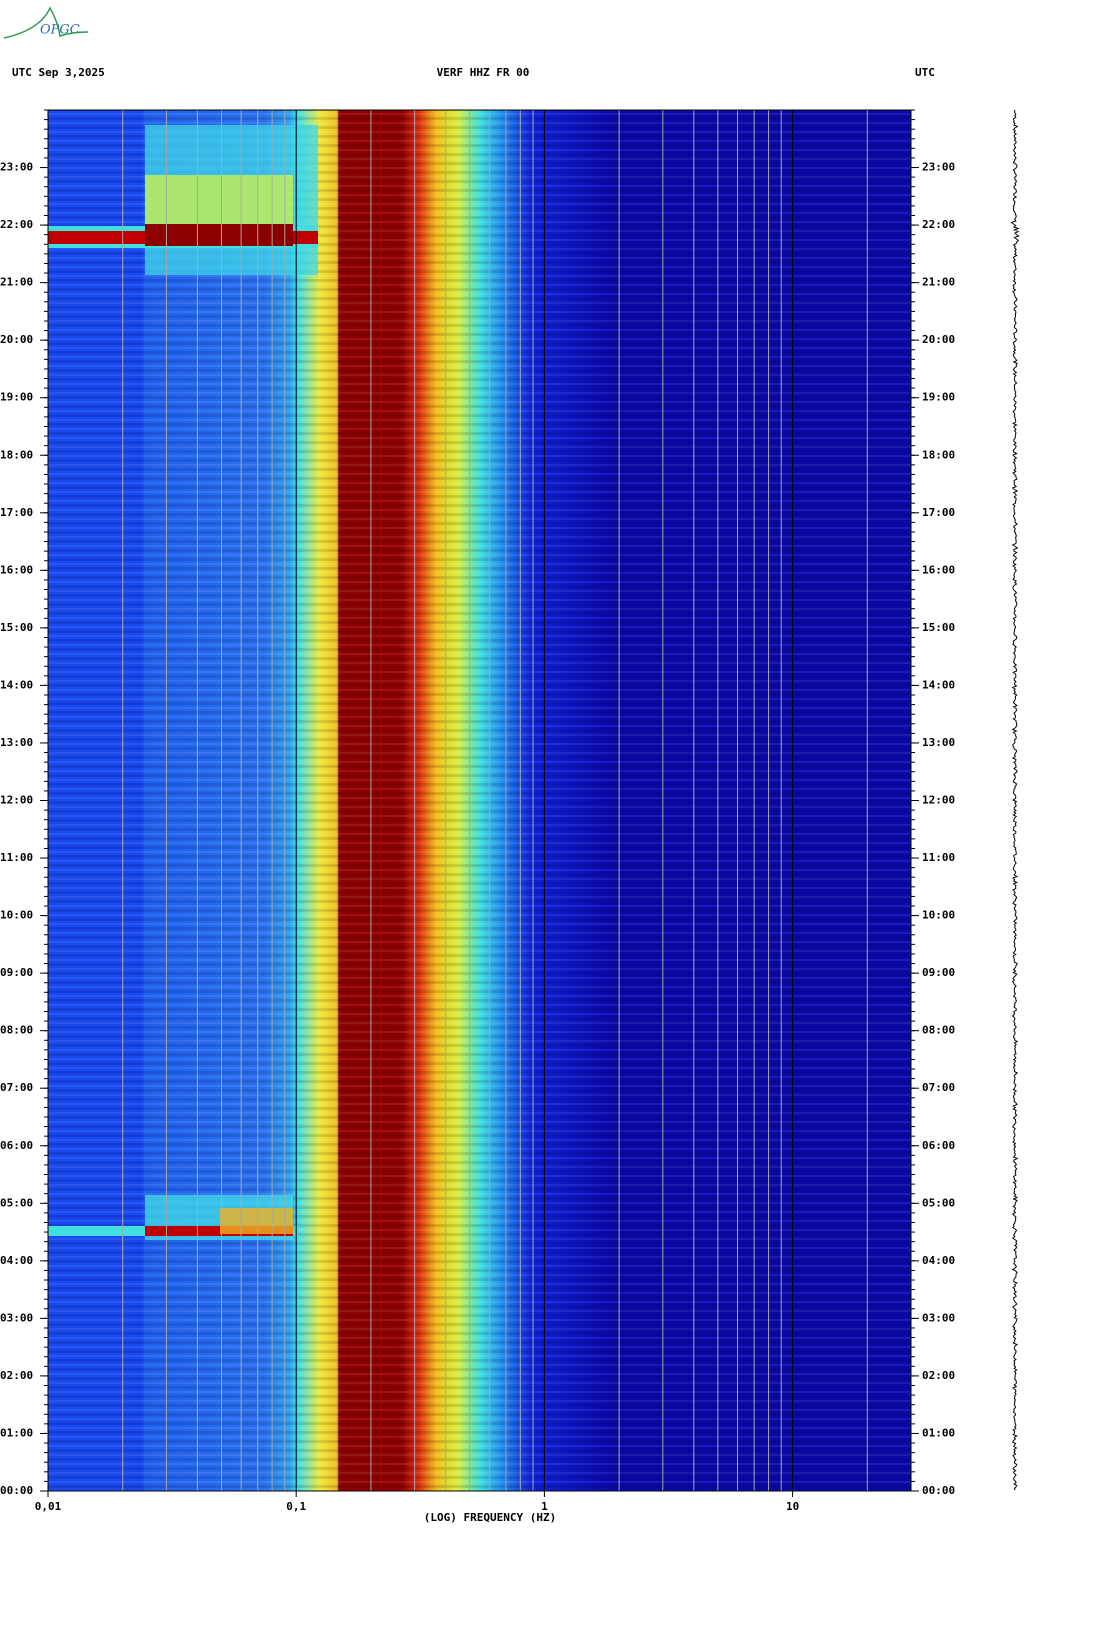  Describe the element at coordinates (1015, 800) in the screenshot. I see `seismogram-trace` at that location.